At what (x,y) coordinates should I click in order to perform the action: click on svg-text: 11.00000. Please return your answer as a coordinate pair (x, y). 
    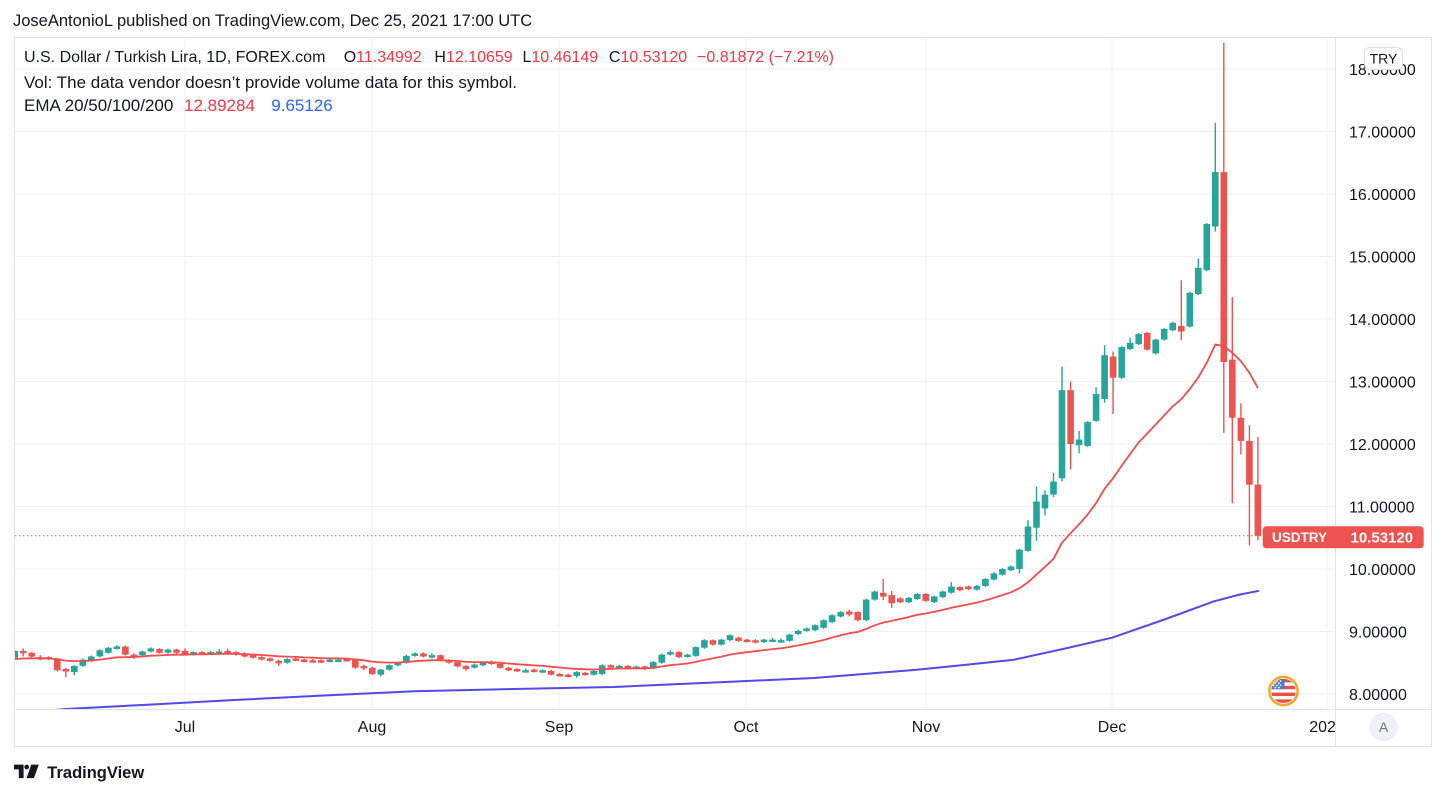
    Looking at the image, I should click on (1382, 507).